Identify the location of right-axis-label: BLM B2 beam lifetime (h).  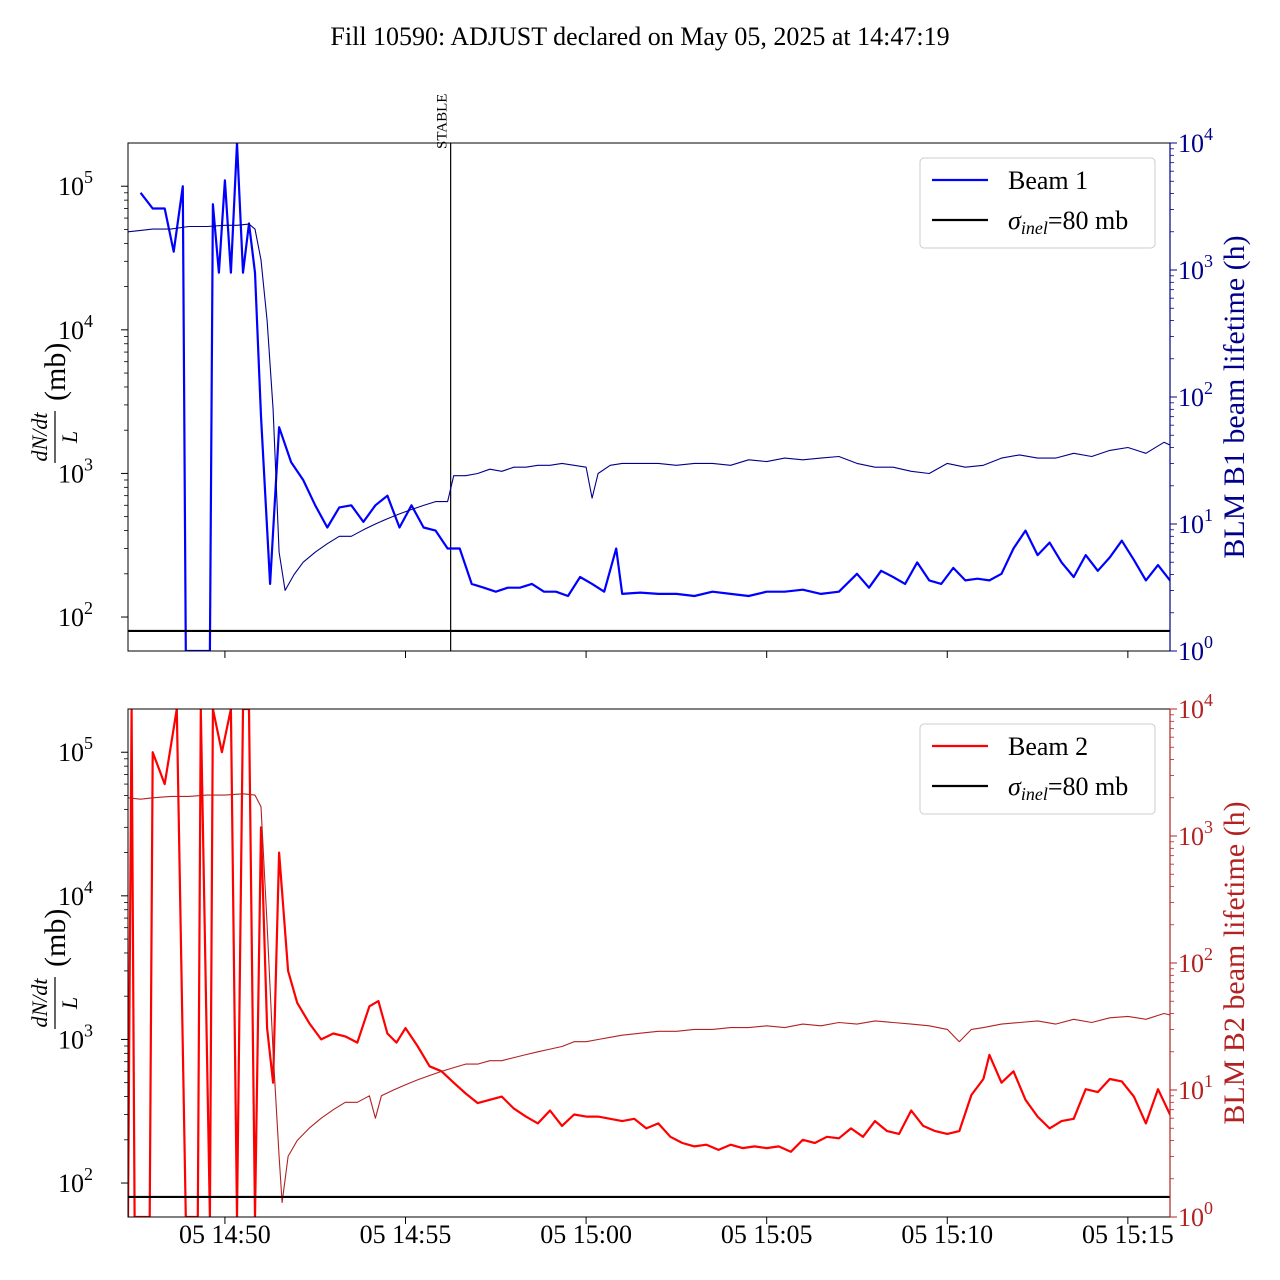
(1234, 962).